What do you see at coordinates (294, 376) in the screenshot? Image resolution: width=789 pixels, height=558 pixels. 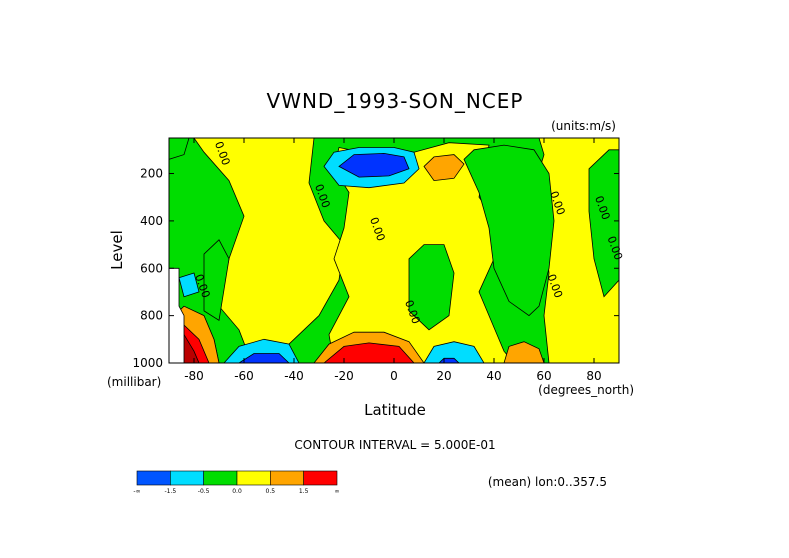 I see `x-tick-label-2: -40` at bounding box center [294, 376].